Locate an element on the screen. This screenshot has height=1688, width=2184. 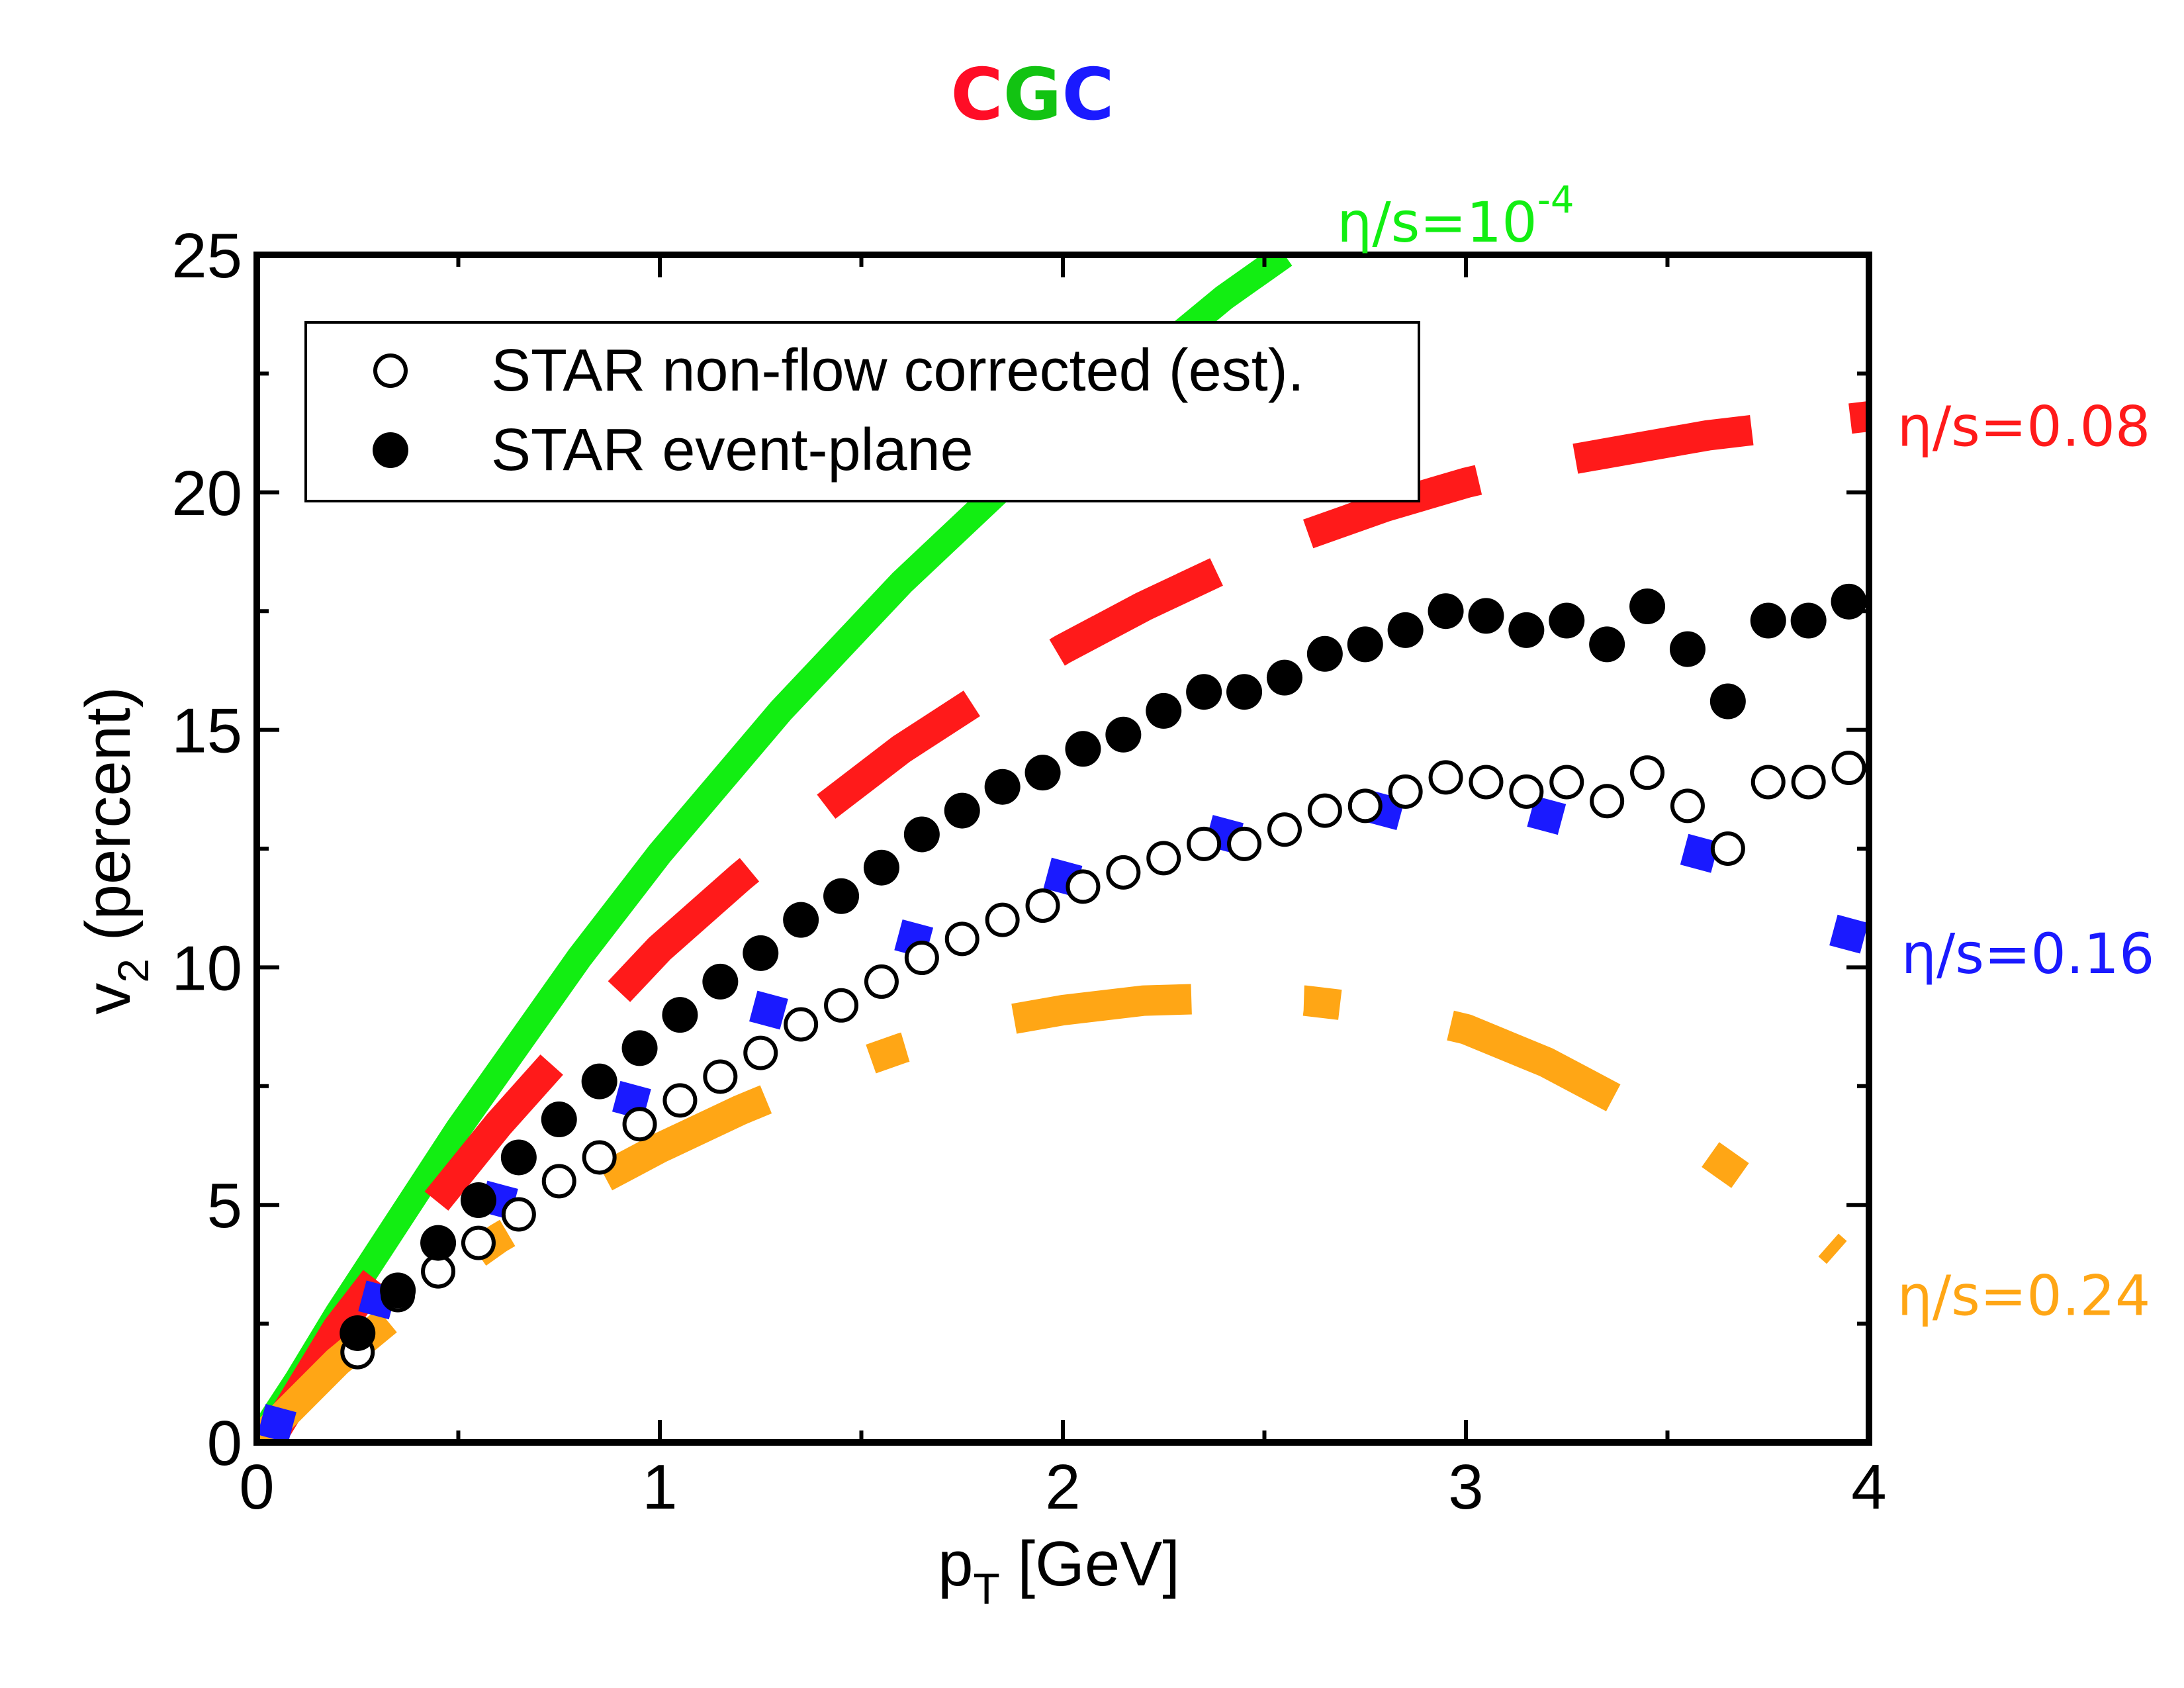
x-tick-label: 4 is located at coordinates (1868, 1487).